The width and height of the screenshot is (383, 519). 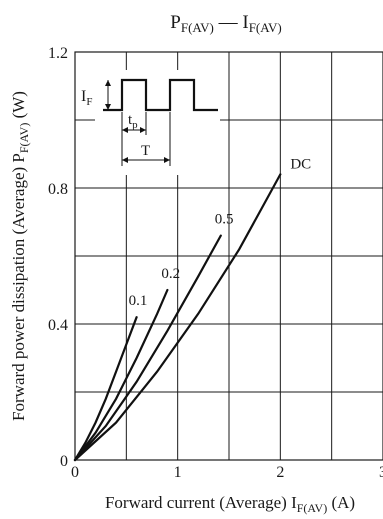 I want to click on tp-arrow-left, so click(x=125, y=130).